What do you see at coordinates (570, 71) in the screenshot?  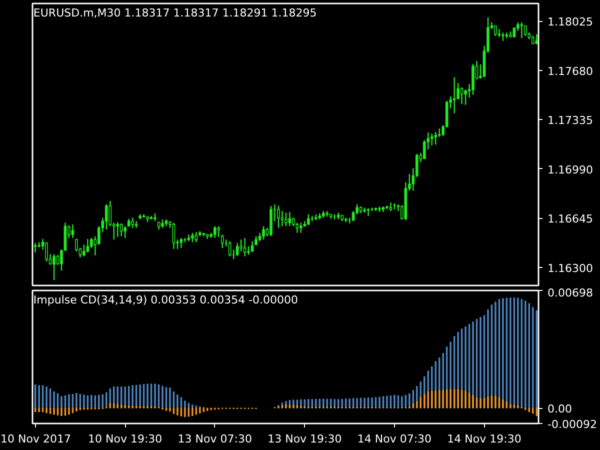 I see `y-tick-label: 1.17680` at bounding box center [570, 71].